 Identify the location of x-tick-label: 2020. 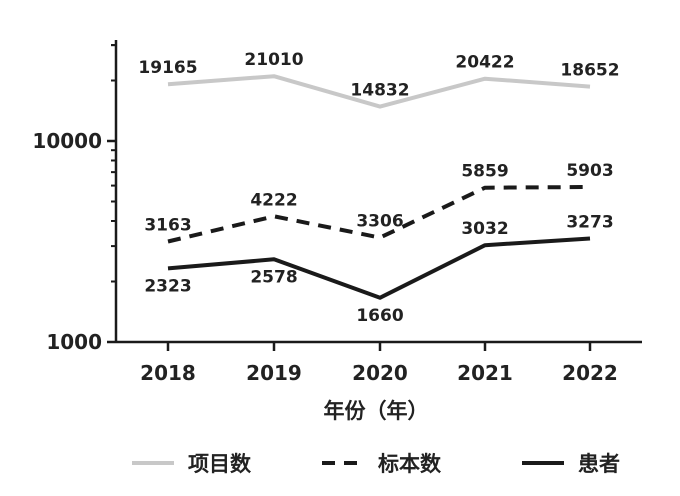
(380, 373).